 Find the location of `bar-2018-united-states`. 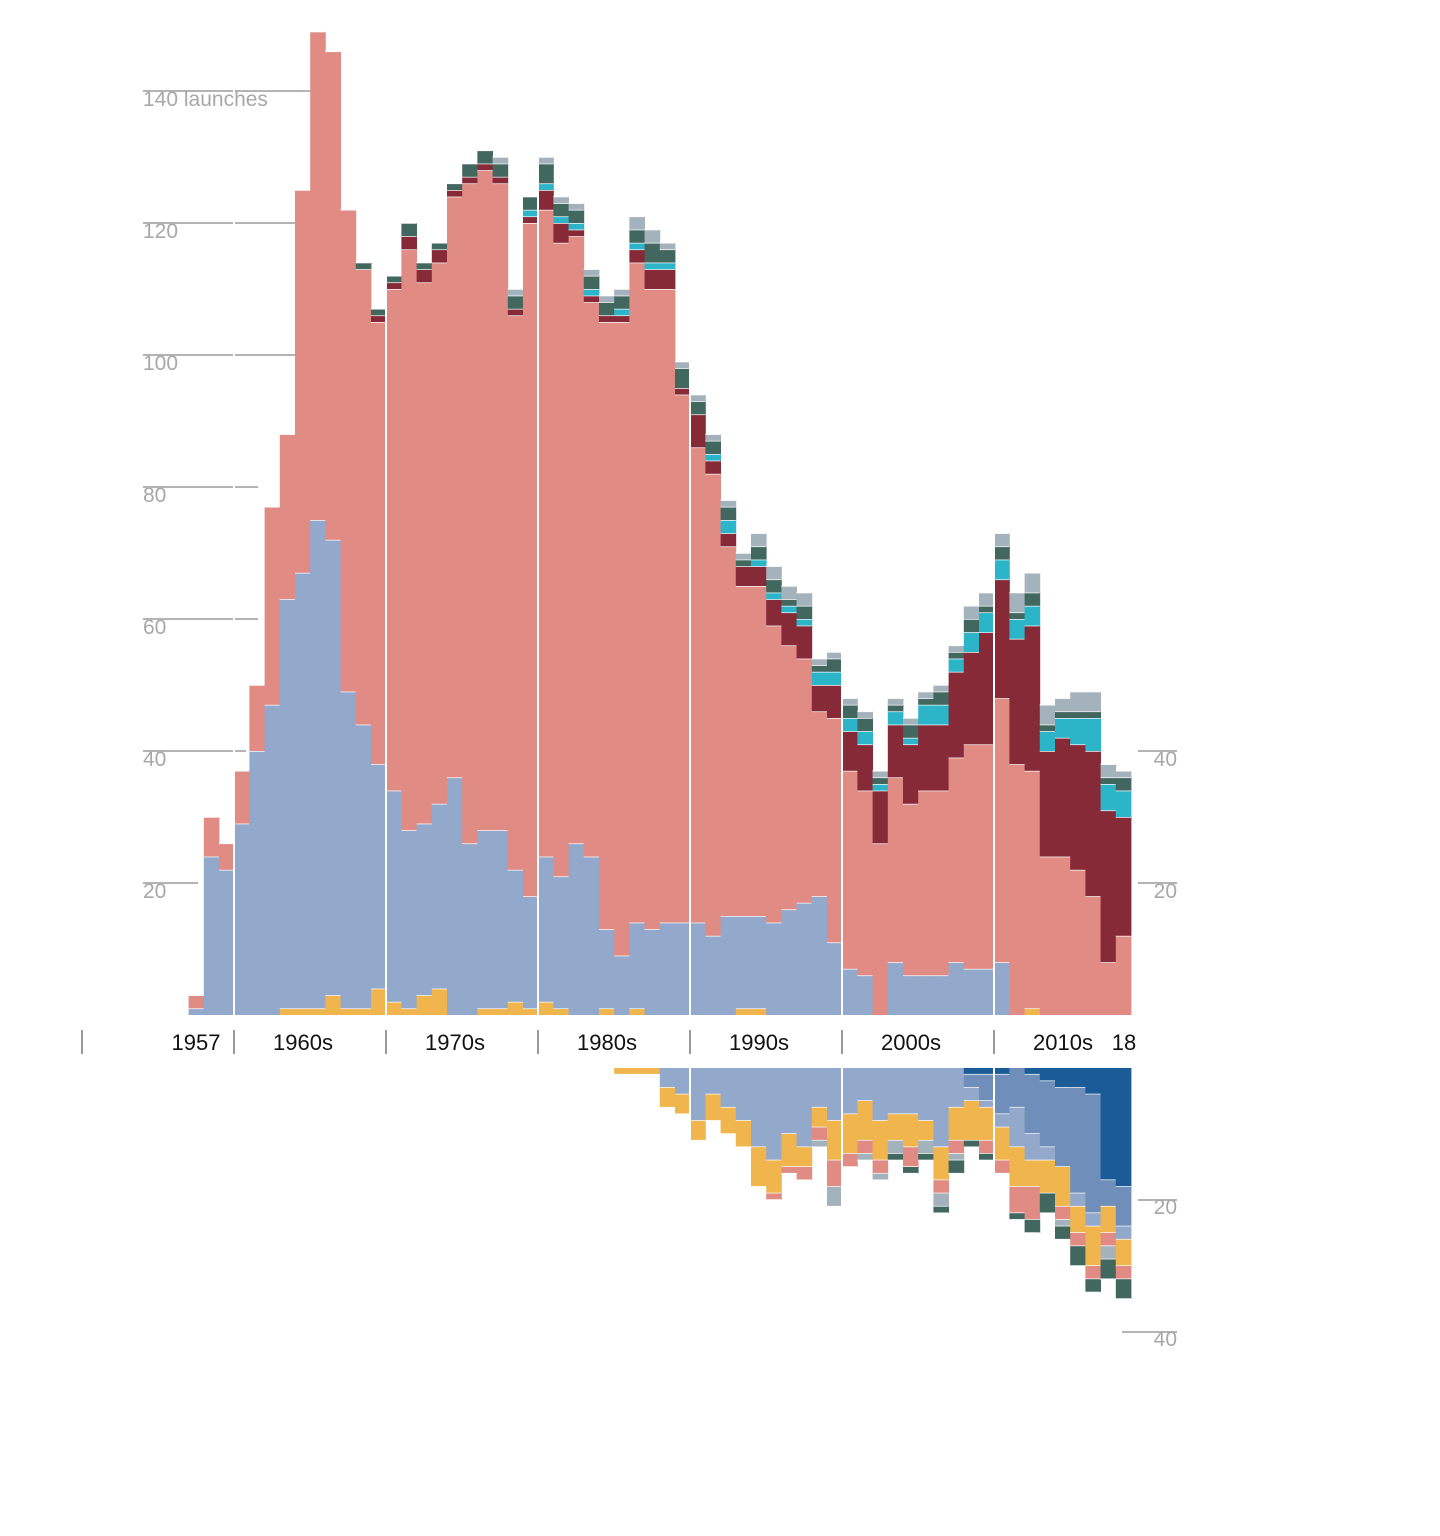

bar-2018-united-states is located at coordinates (1123, 1233).